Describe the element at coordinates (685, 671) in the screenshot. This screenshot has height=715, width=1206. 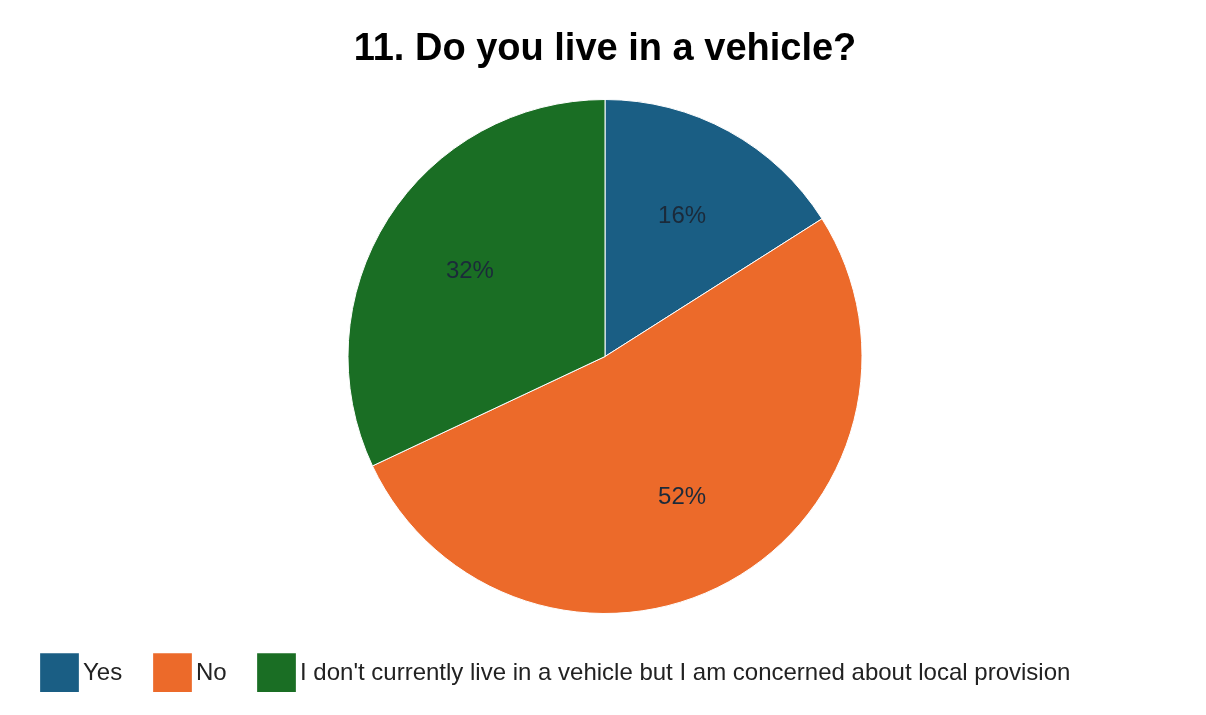
I see `legend-label: I don't currently live in a vehicle but I am concerned about local provision` at that location.